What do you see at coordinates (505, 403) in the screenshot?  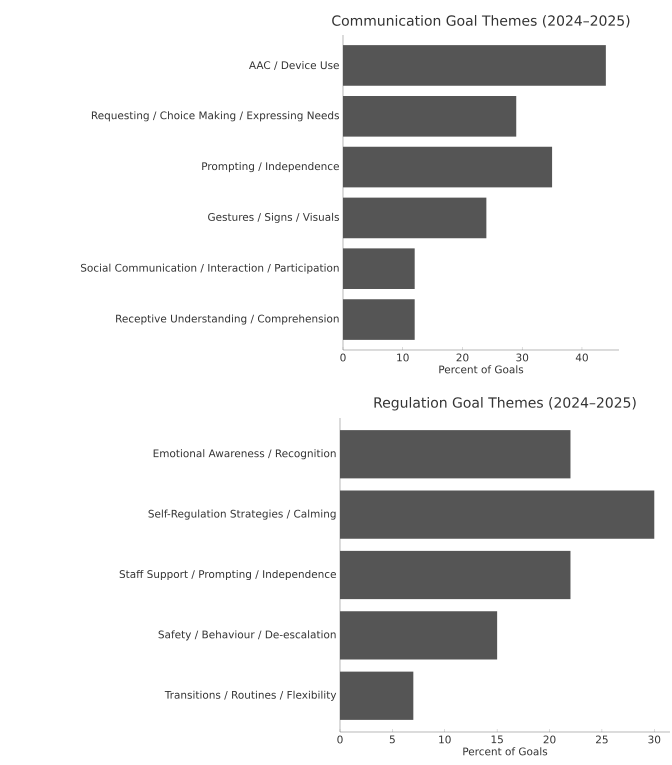 I see `chart-title: Regulation Goal Themes (2024–2025)` at bounding box center [505, 403].